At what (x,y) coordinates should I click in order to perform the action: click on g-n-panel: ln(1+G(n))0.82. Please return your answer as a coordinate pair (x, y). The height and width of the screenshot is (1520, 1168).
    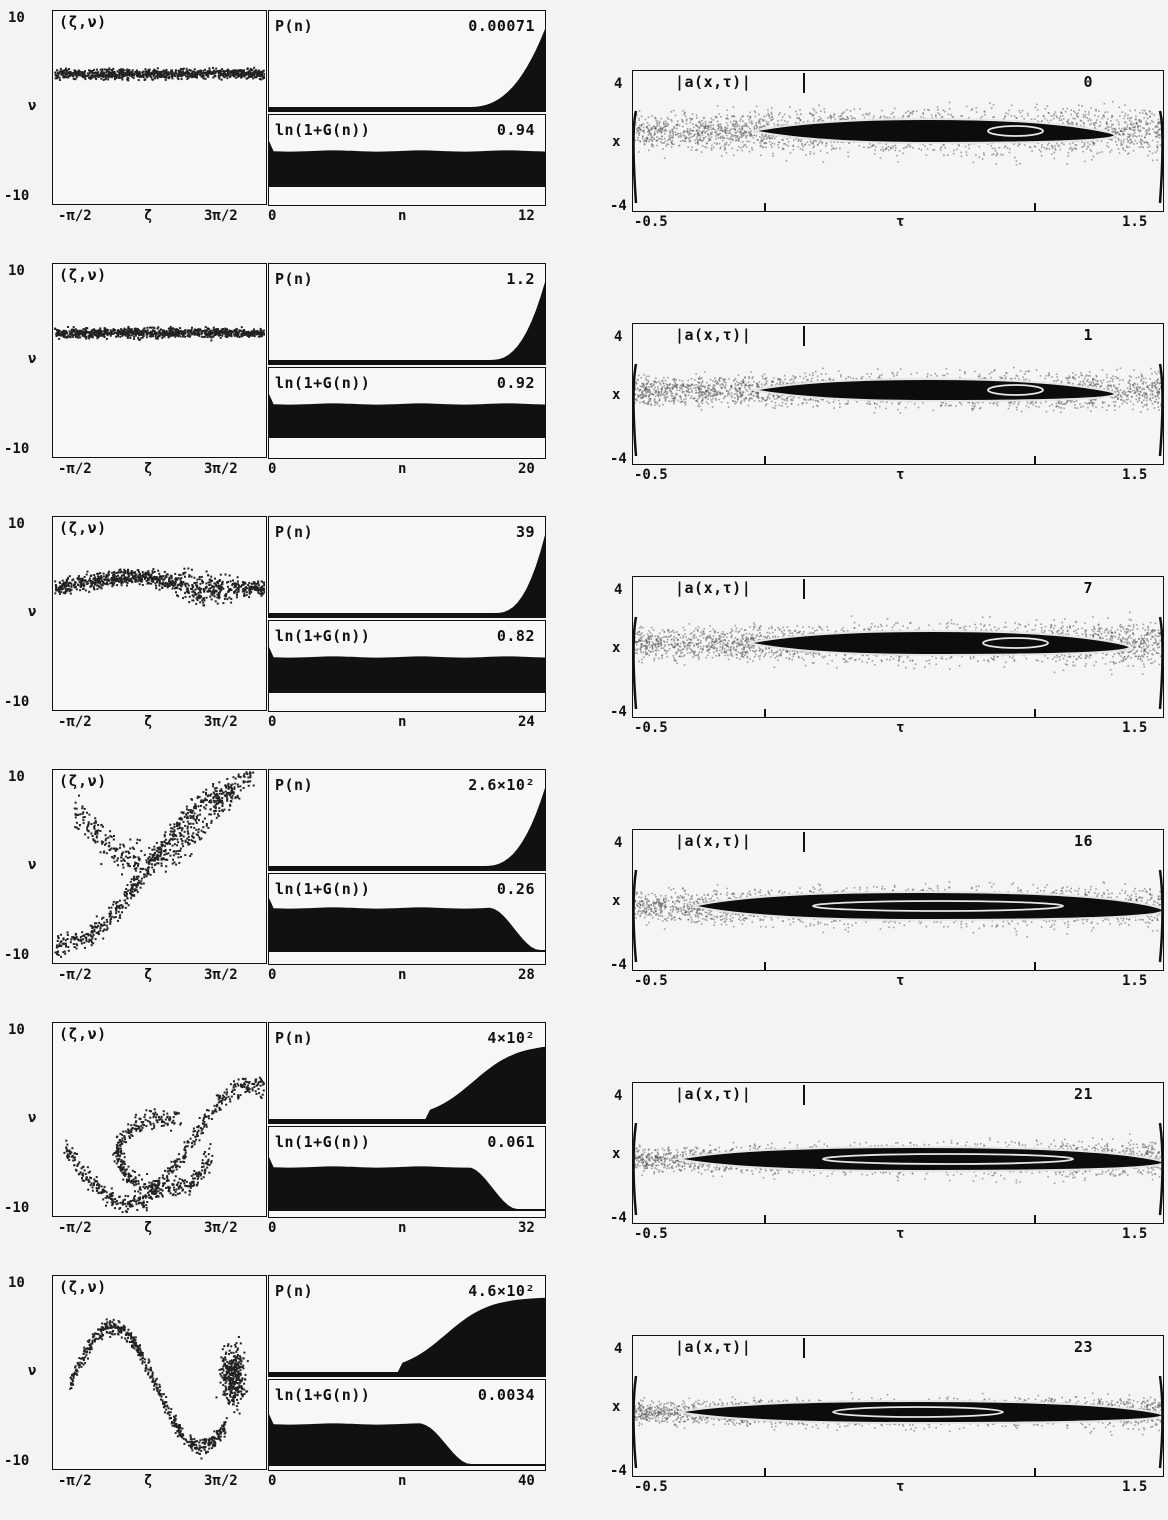
    Looking at the image, I should click on (407, 666).